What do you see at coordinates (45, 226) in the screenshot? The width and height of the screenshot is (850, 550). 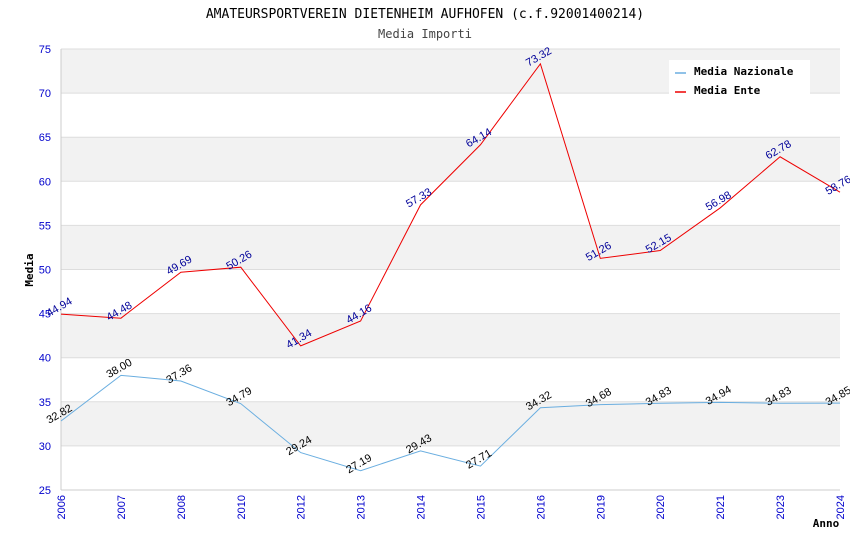 I see `y-tick-label: 55` at bounding box center [45, 226].